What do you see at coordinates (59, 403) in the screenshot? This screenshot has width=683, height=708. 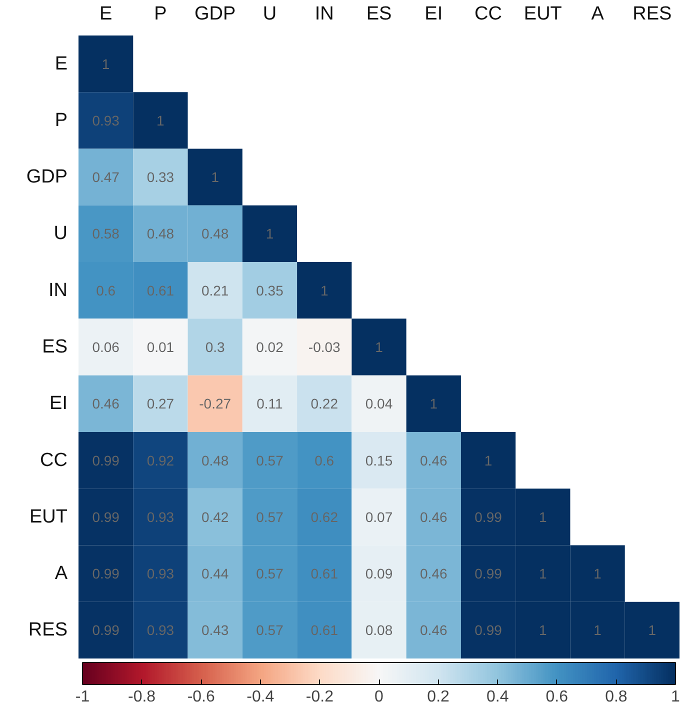 I see `y-tick-label: EI` at bounding box center [59, 403].